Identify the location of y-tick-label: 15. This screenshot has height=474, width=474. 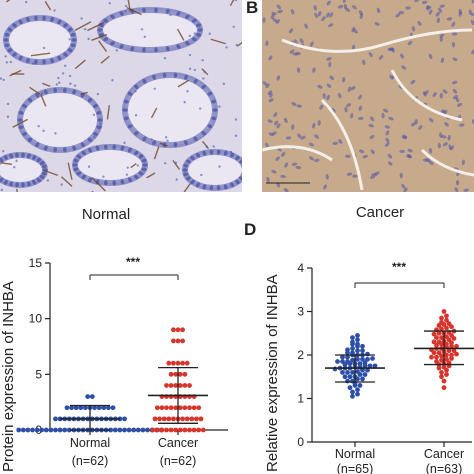
(36, 263).